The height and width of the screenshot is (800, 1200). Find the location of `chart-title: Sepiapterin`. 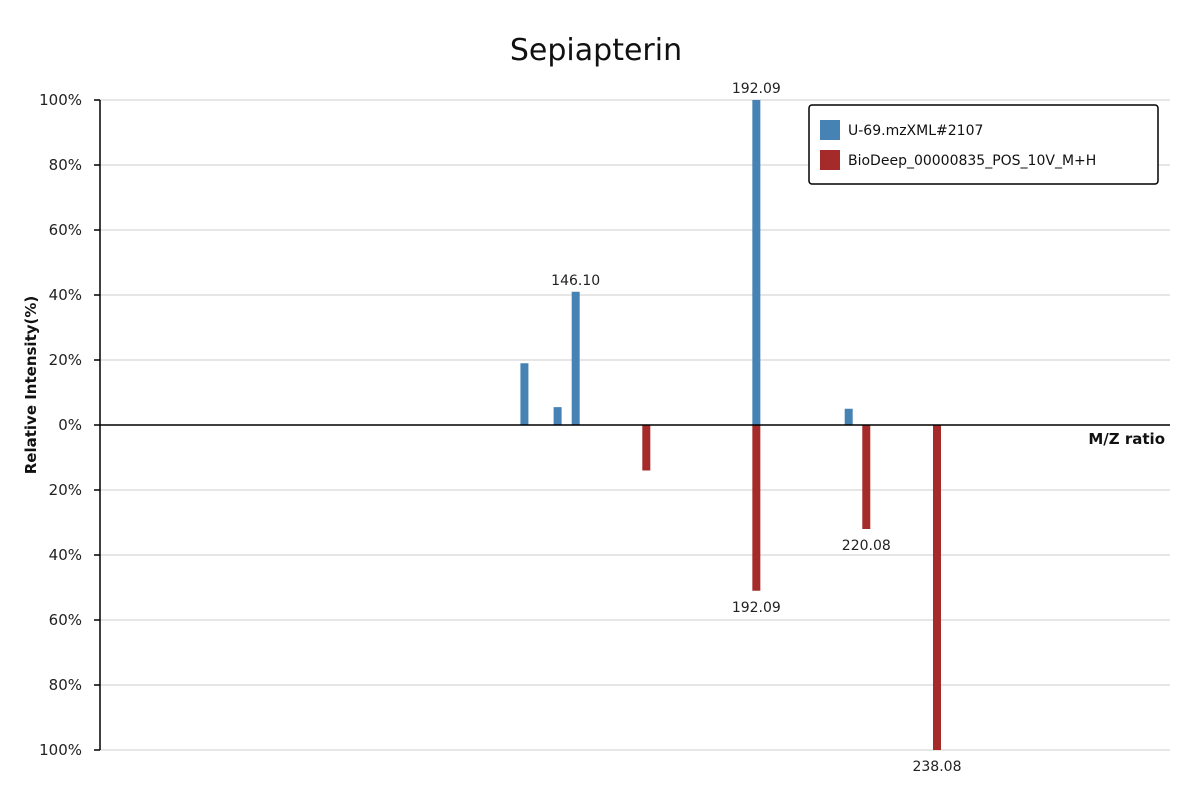

chart-title: Sepiapterin is located at coordinates (596, 50).